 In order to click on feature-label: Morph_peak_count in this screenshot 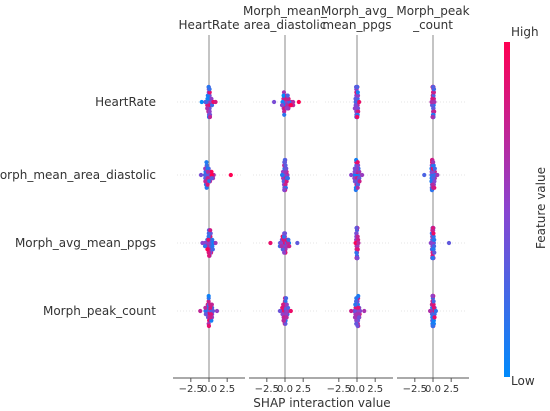, I will do `click(99, 311)`.